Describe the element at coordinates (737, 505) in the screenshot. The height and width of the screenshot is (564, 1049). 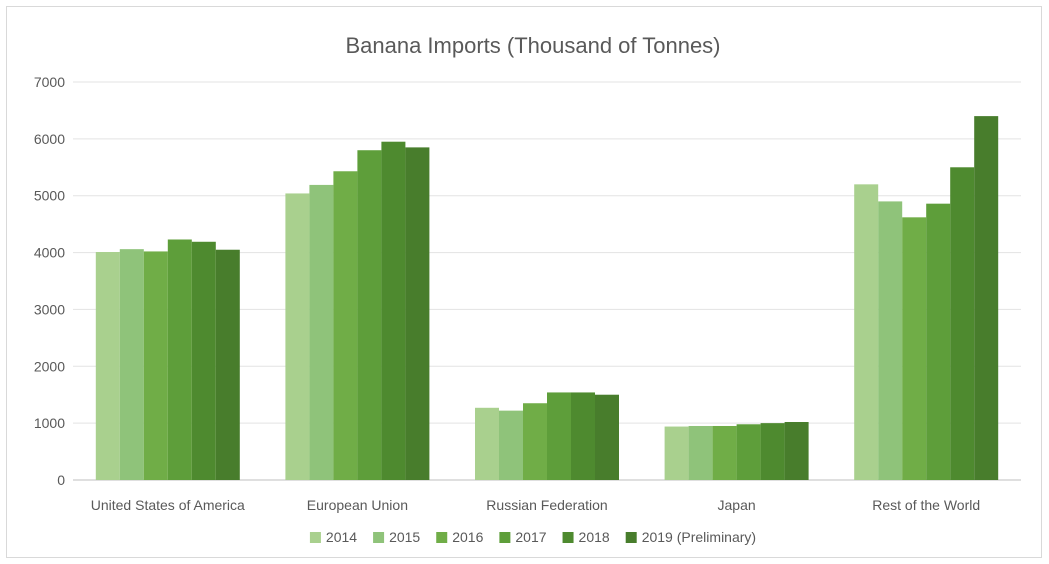
I see `x-category-label: Japan` at that location.